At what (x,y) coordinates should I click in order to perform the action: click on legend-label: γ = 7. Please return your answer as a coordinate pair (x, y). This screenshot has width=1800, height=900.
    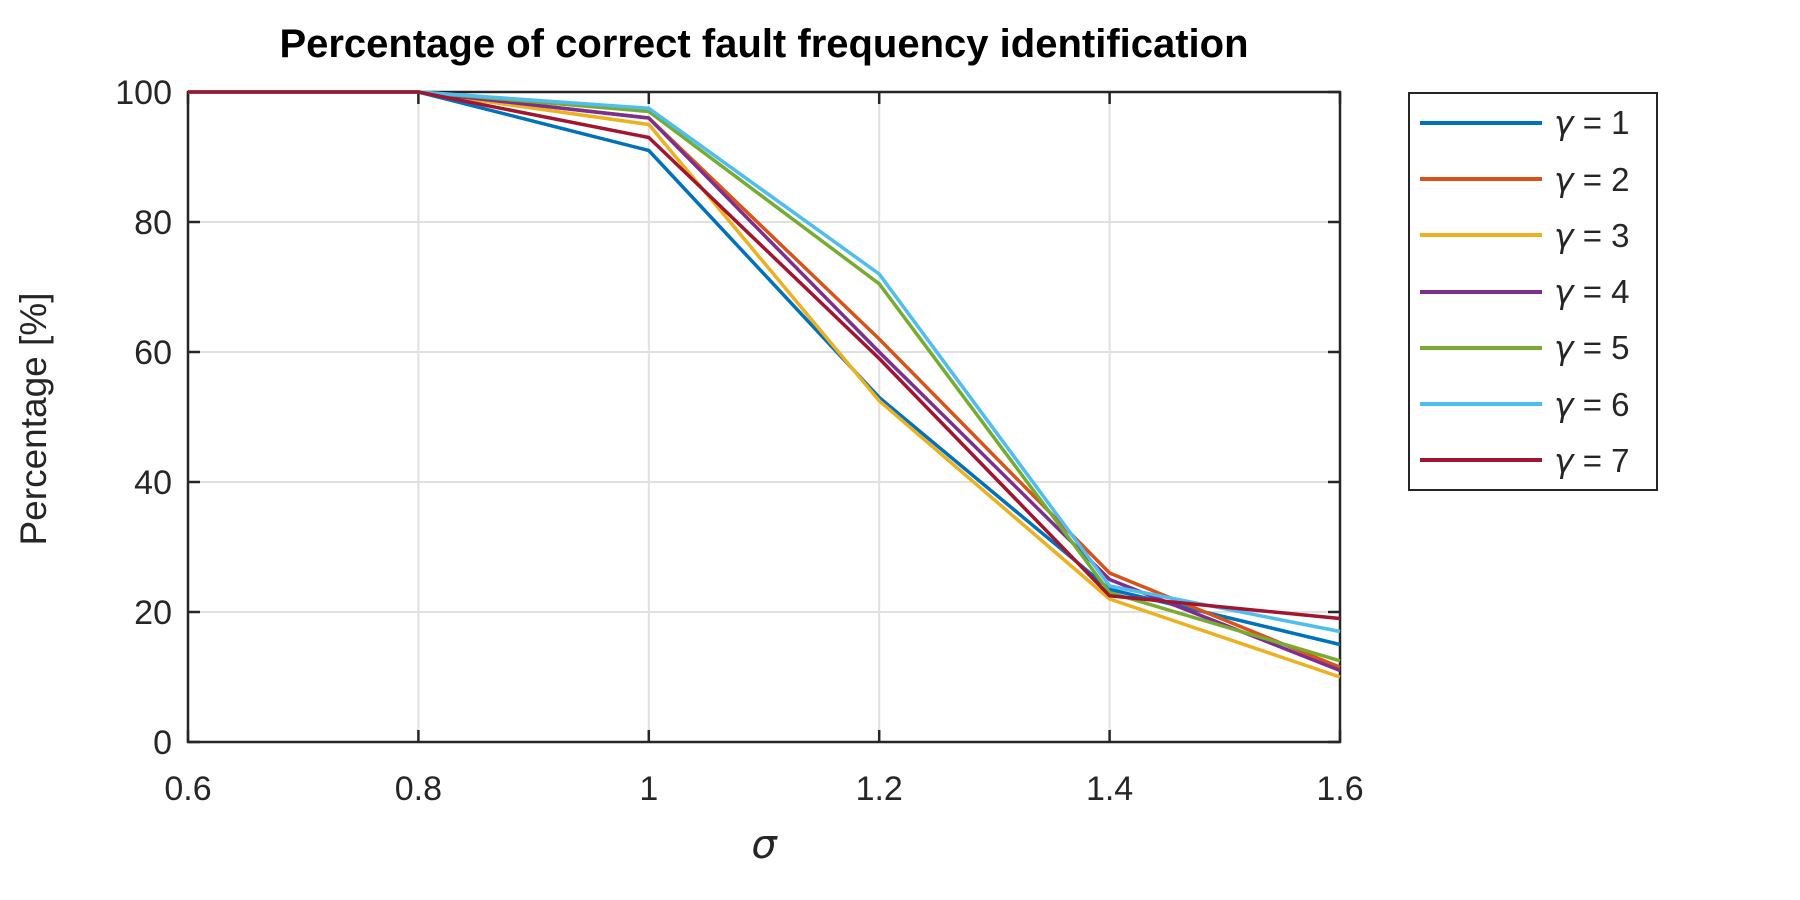
    Looking at the image, I should click on (1592, 460).